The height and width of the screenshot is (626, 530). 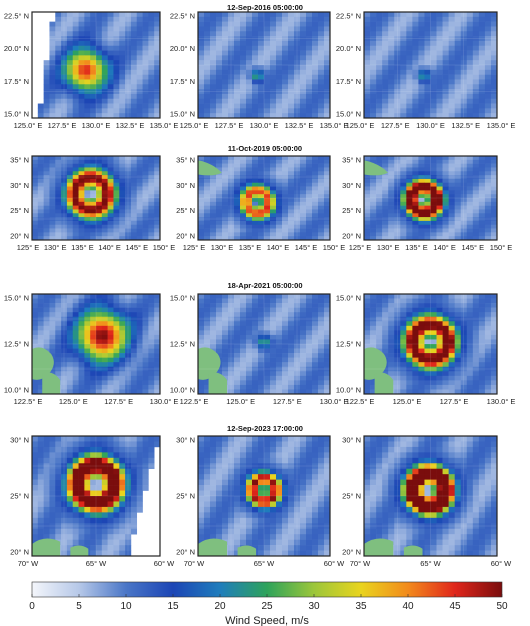 What do you see at coordinates (182, 48) in the screenshot?
I see `lat-tick-label: 20.0° N` at bounding box center [182, 48].